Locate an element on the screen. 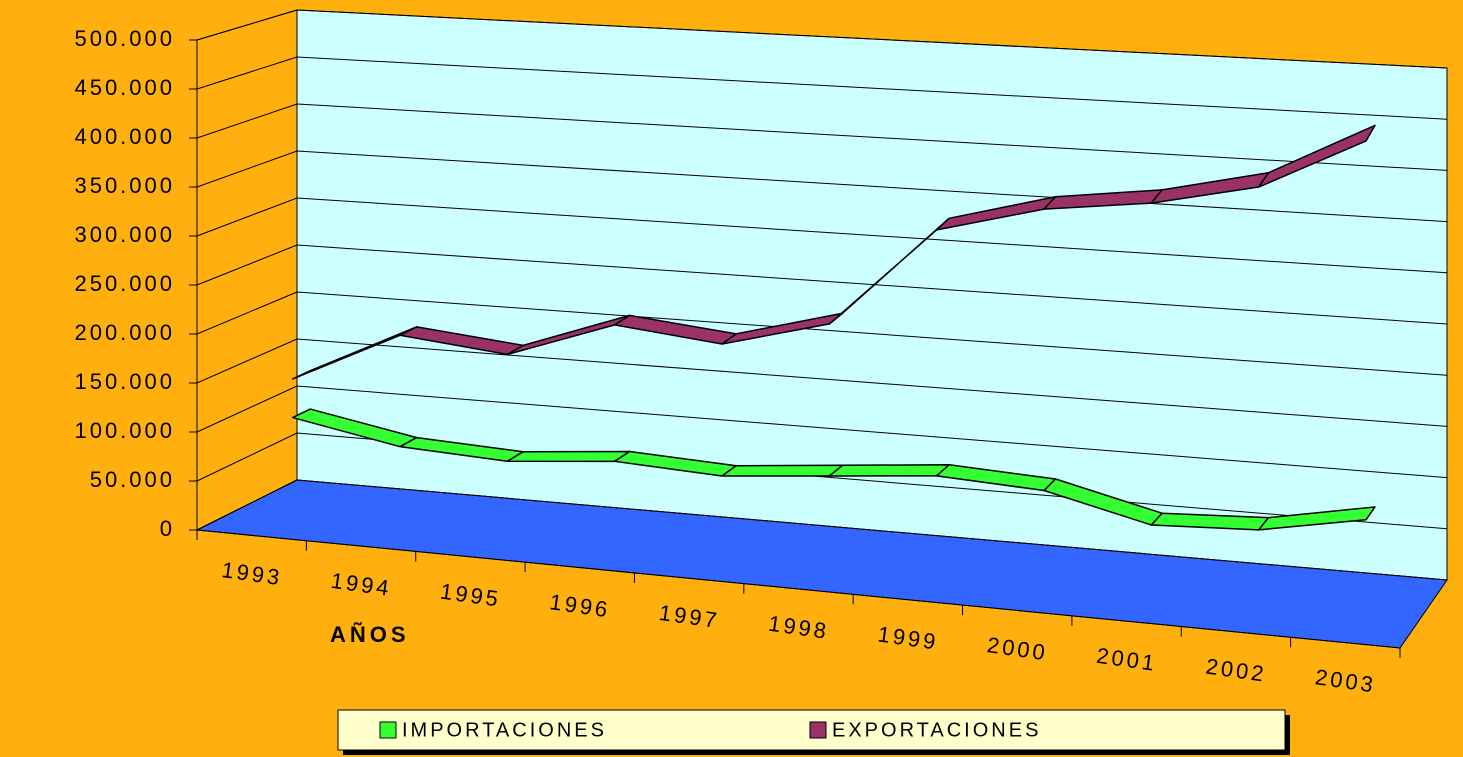 The width and height of the screenshot is (1463, 757). y-tick-label: 300.000 is located at coordinates (124, 234).